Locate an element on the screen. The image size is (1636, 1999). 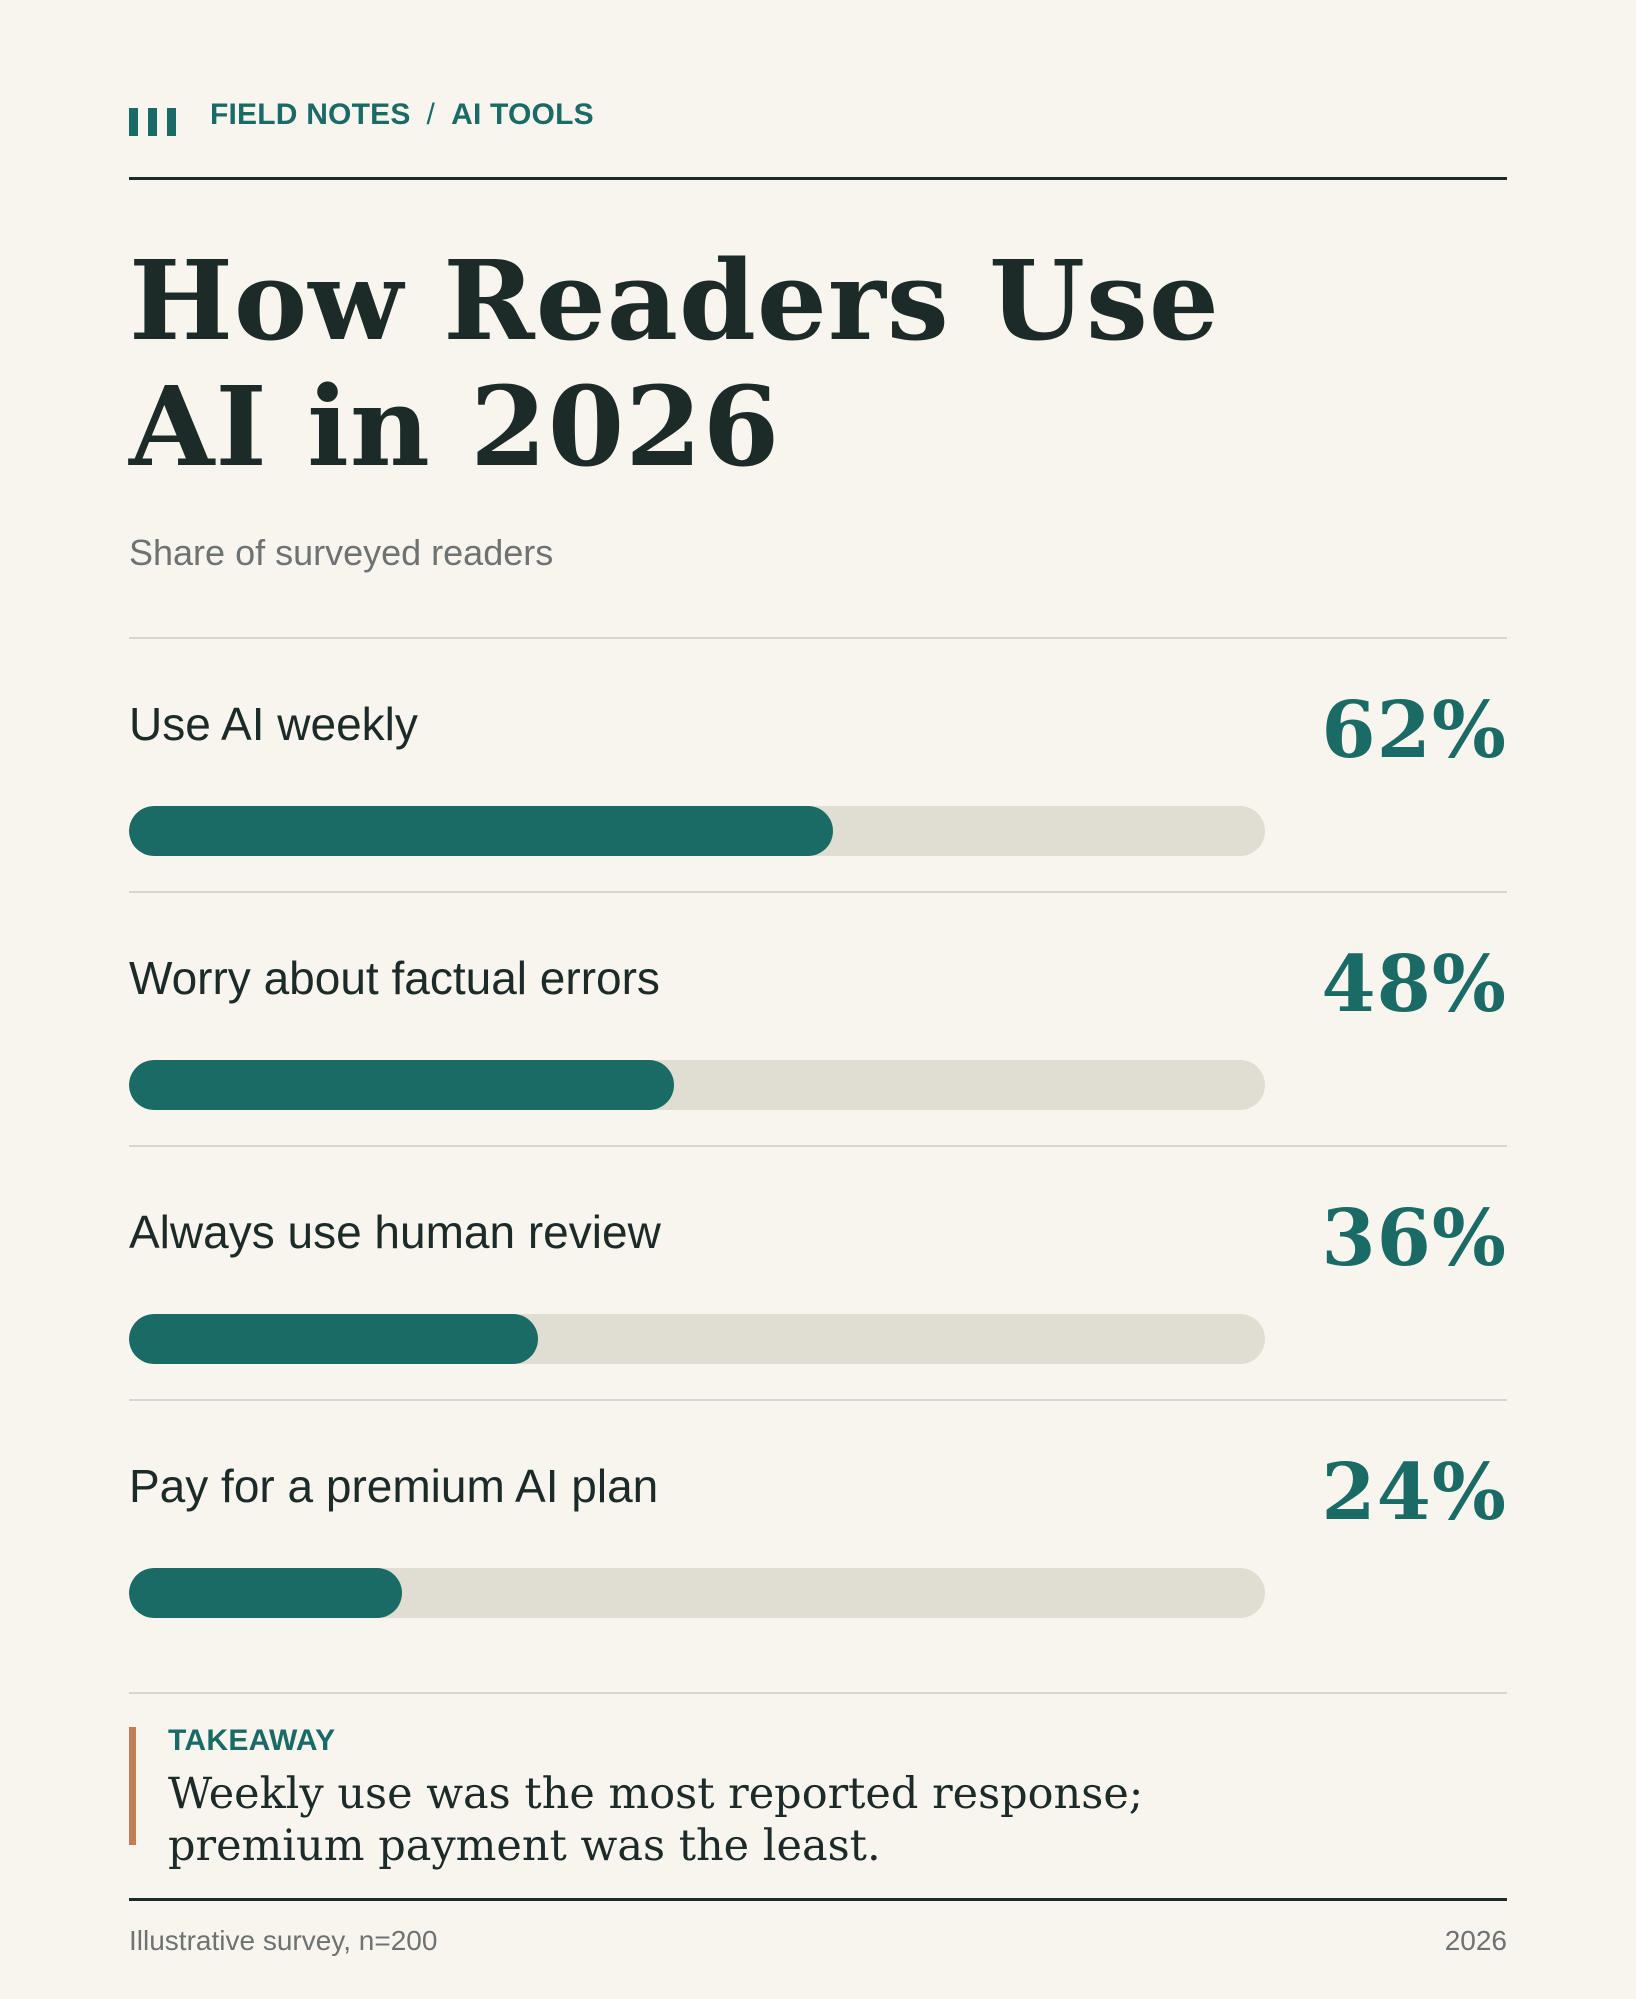
bar-value-label: 36% is located at coordinates (1414, 1238).